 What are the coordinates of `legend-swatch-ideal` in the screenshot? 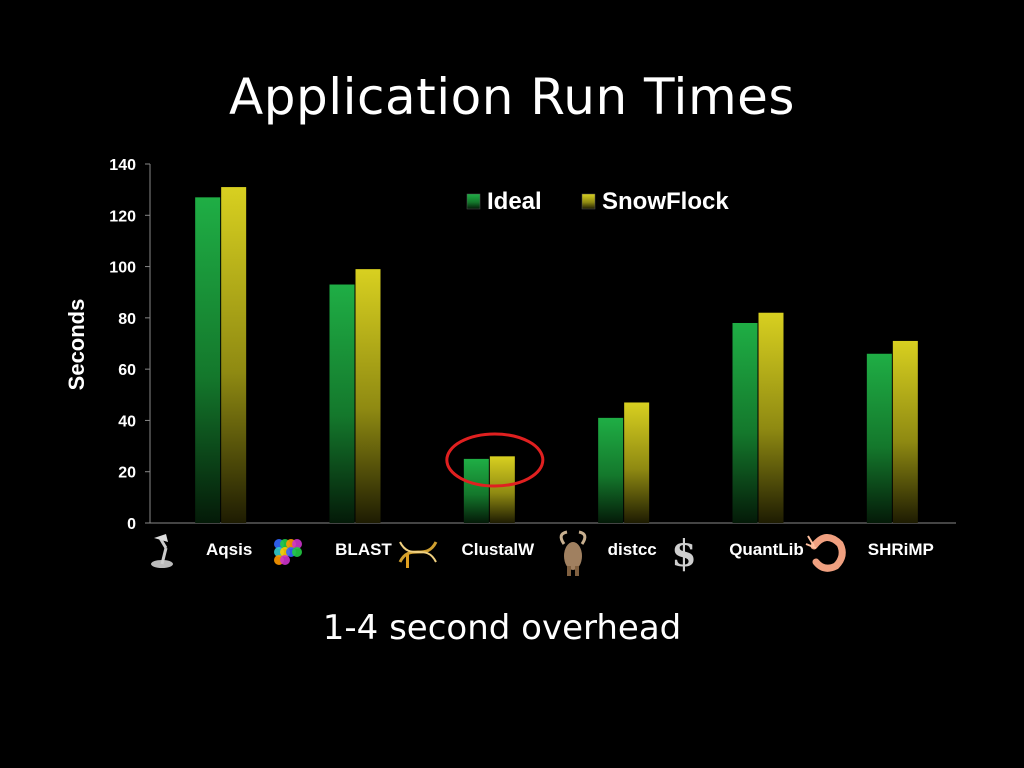 It's located at (473, 201).